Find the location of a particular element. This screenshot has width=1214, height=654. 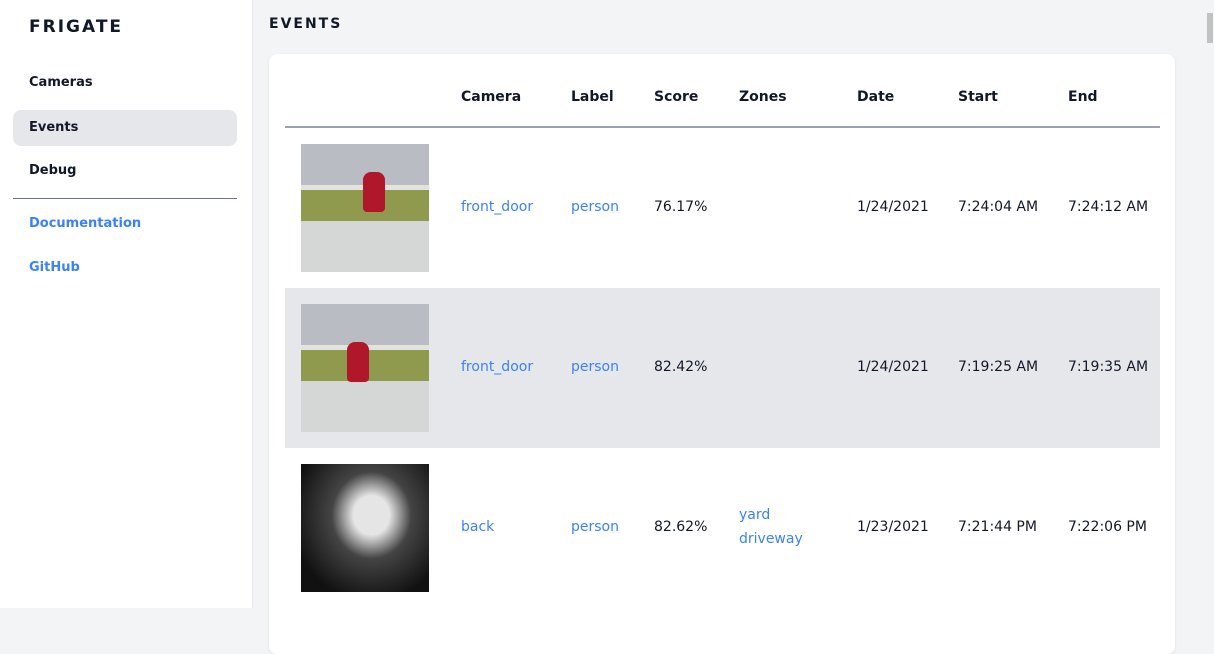

end-cell: 7:19:35 AM is located at coordinates (1108, 367).